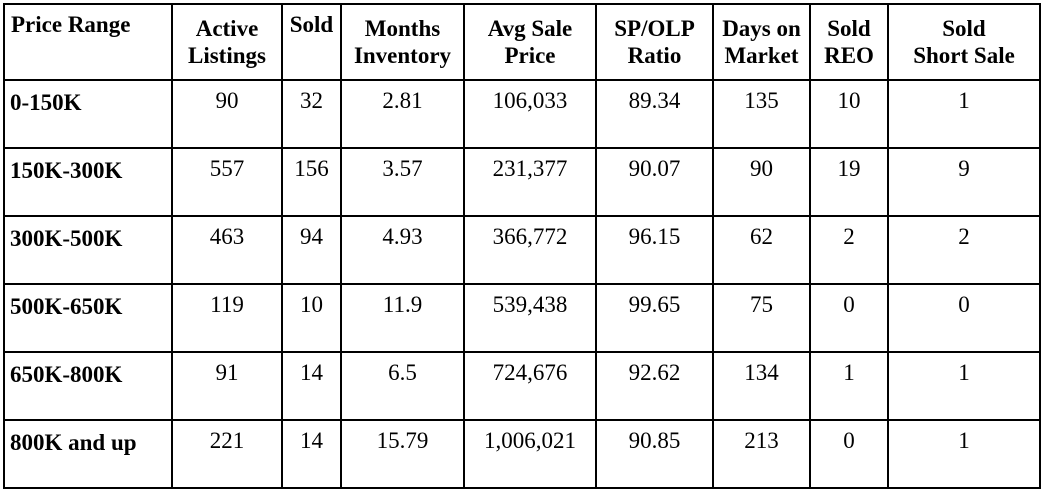  I want to click on active-listings-cell: 557, so click(227, 182).